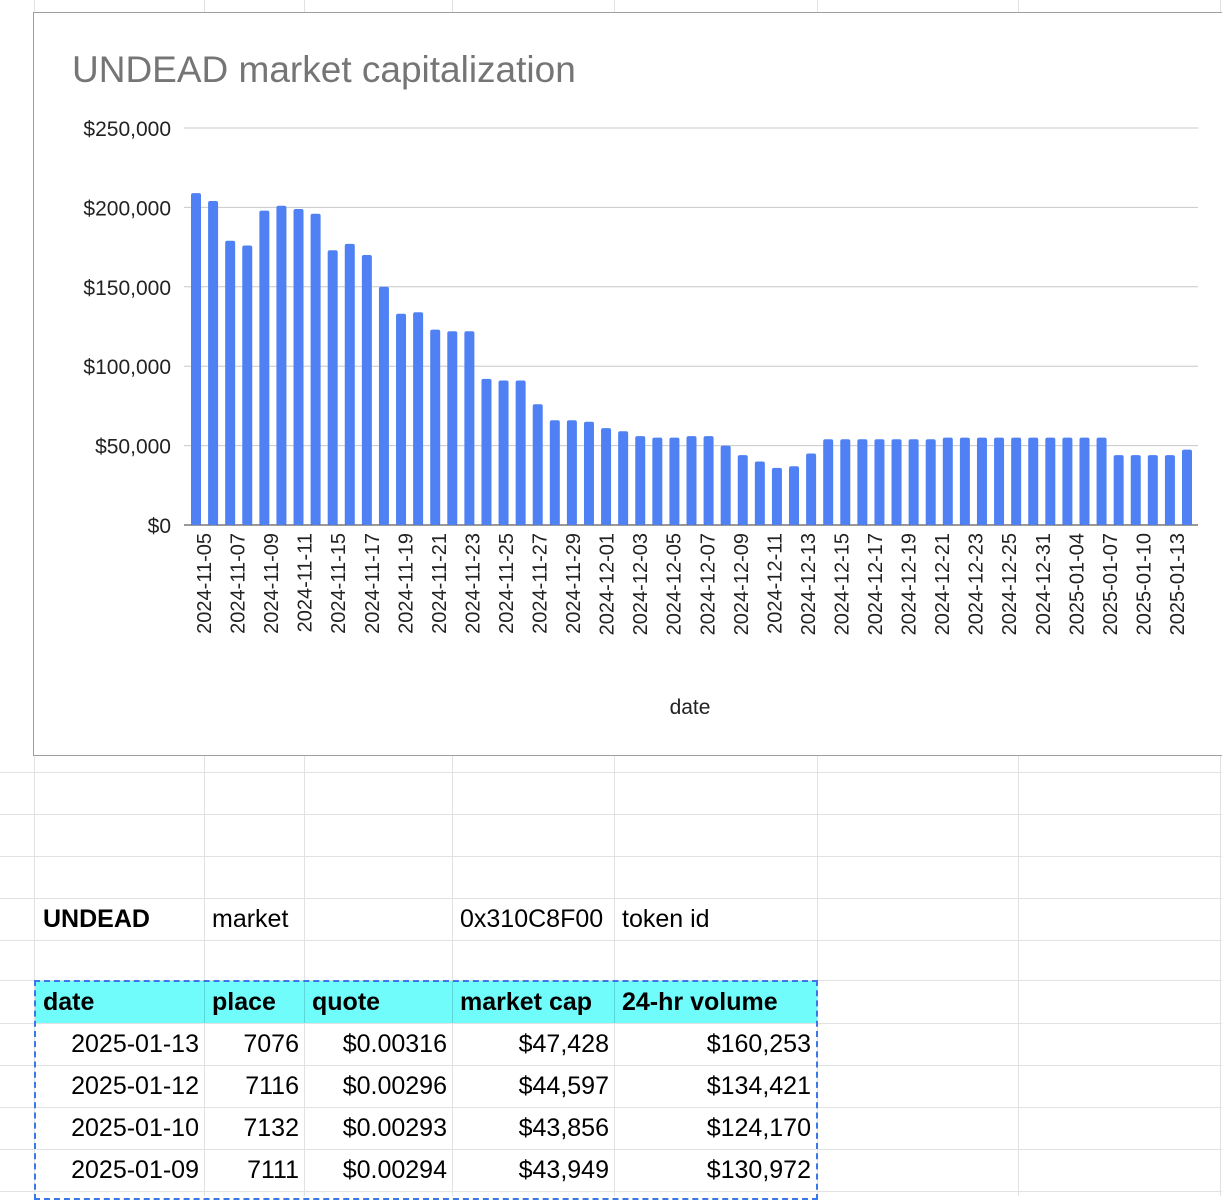 This screenshot has width=1222, height=1200. Describe the element at coordinates (135, 1128) in the screenshot. I see `date-cell: 2025-01-10` at that location.